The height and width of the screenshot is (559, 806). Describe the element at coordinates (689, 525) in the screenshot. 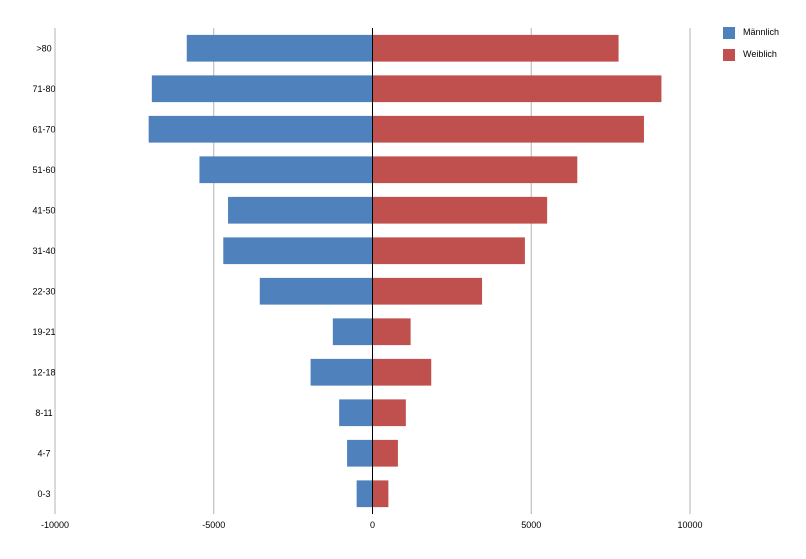

I see `x-tick-label-4: 10000` at that location.